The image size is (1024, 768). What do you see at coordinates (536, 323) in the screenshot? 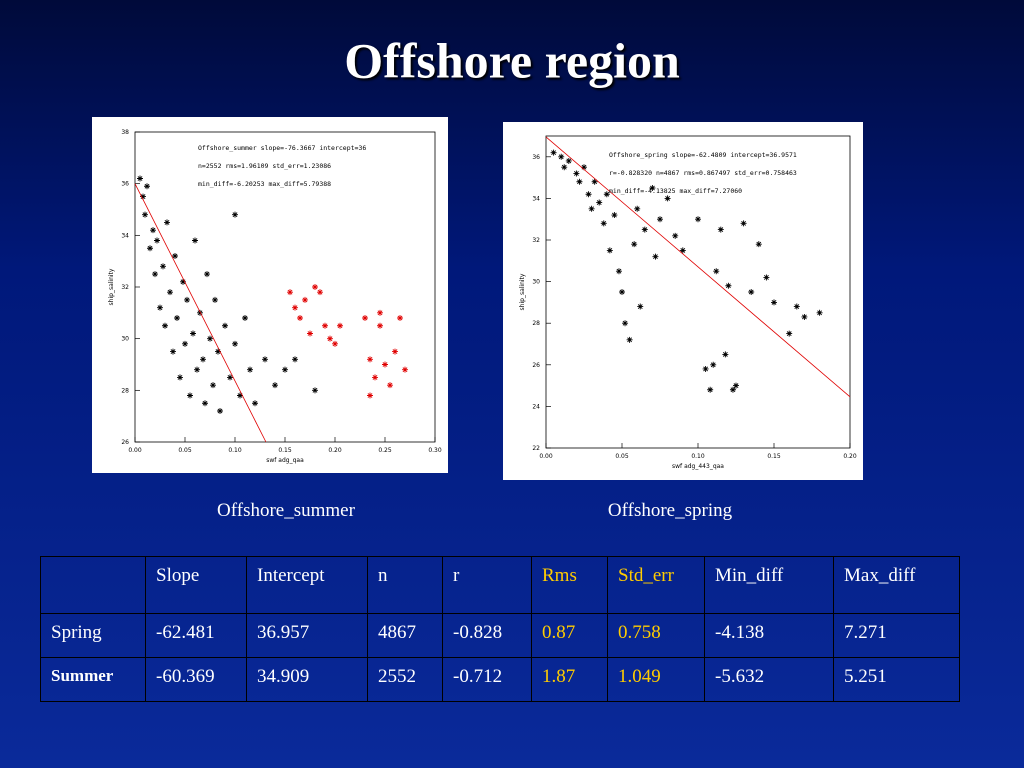
I see `y-tick-label: 28` at bounding box center [536, 323].